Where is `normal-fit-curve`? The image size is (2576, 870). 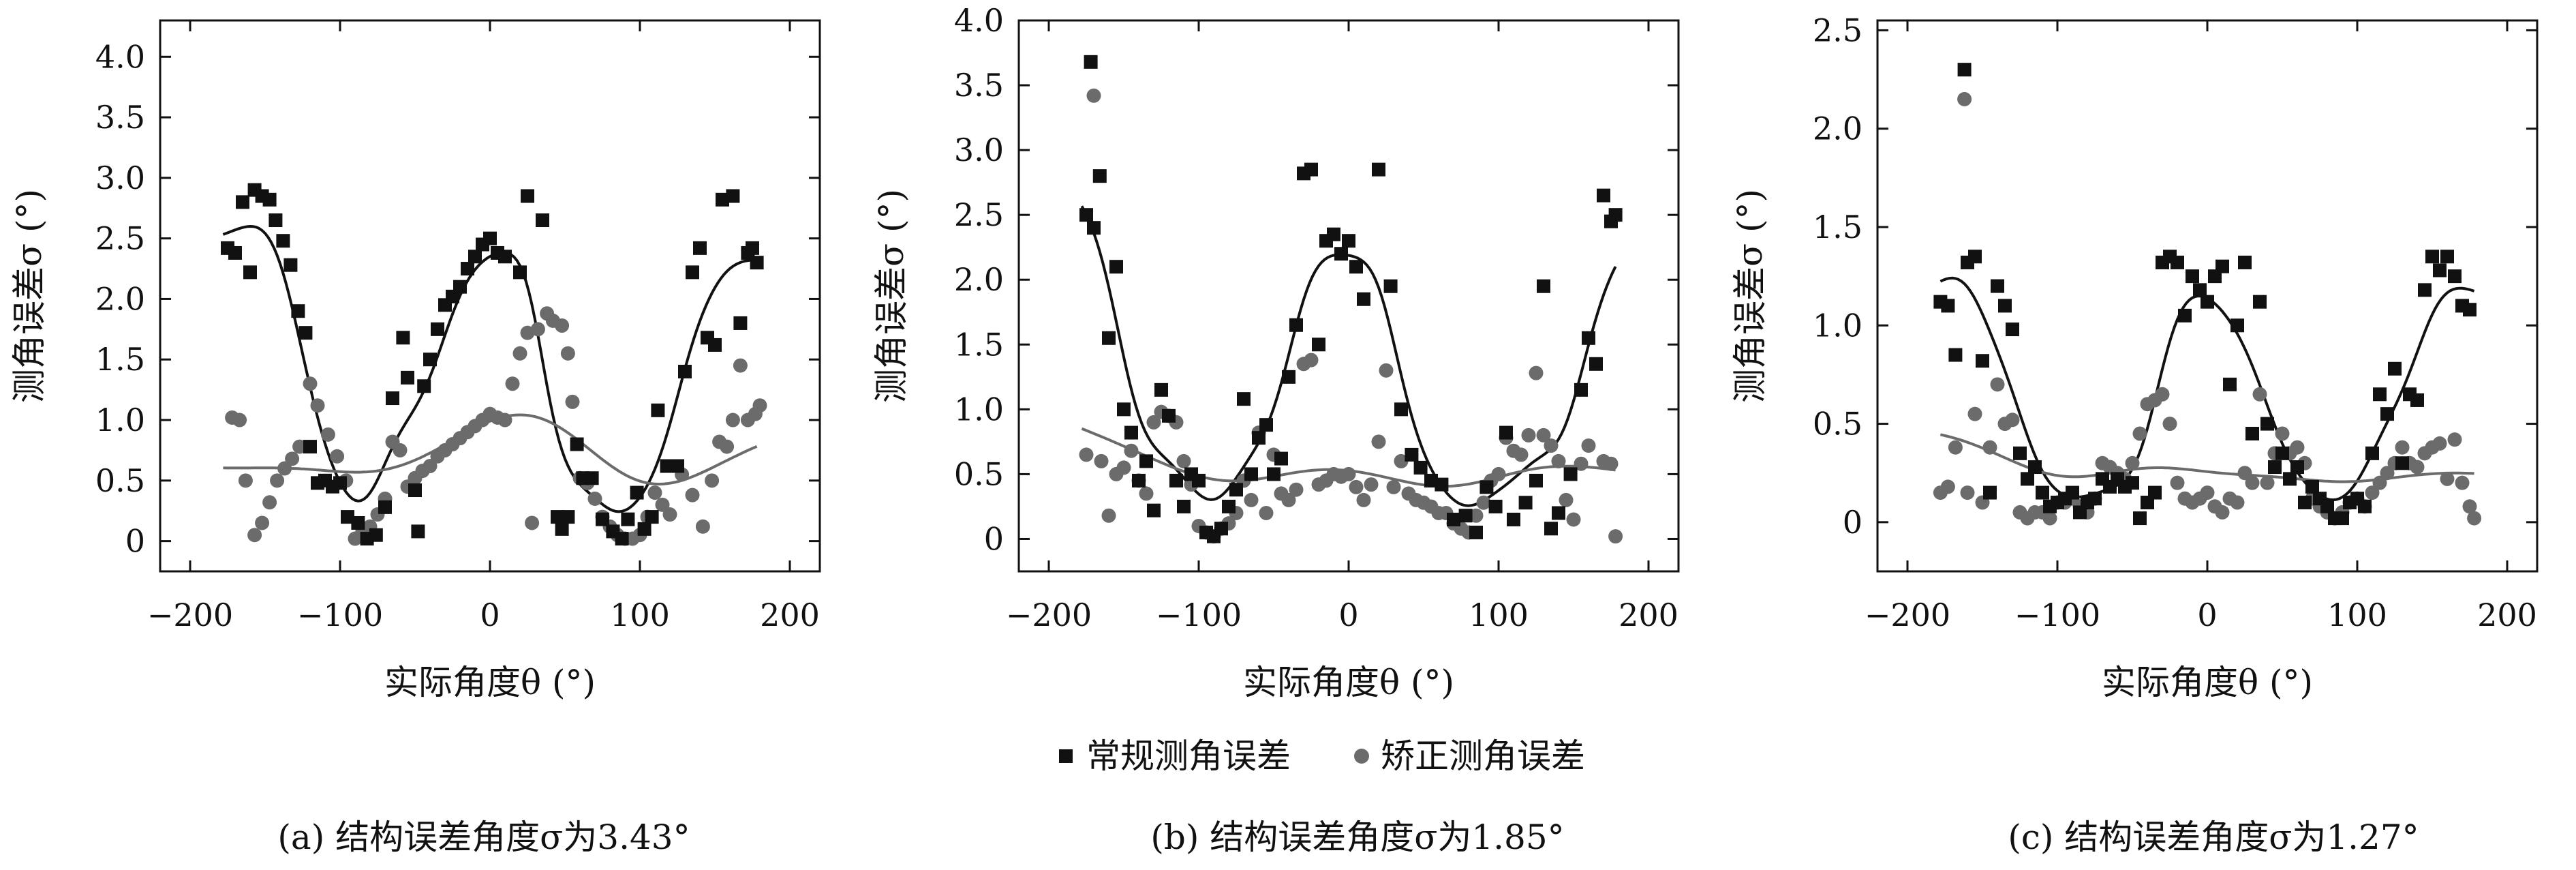
normal-fit-curve is located at coordinates (1348, 356).